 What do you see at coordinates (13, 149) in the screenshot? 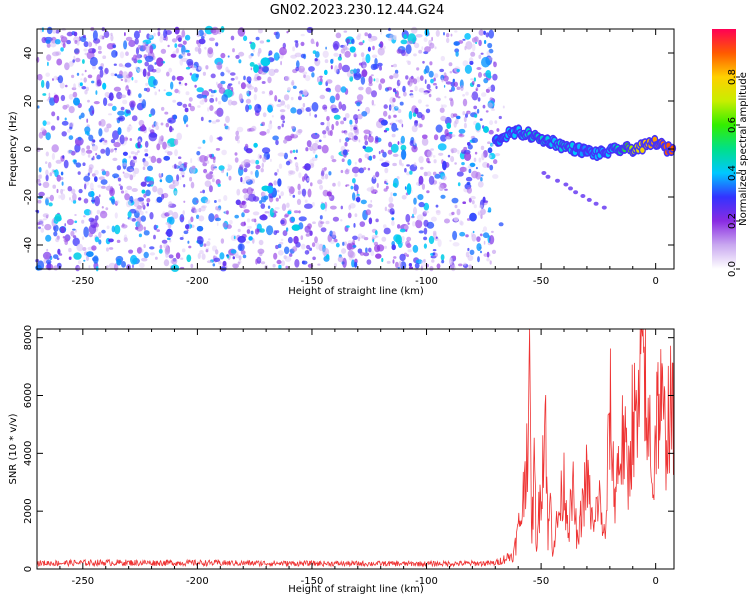
I see `spectrogram-y-label: Frequency (Hz)` at bounding box center [13, 149].